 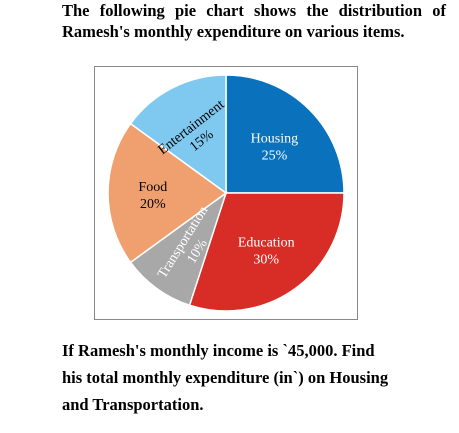 What do you see at coordinates (275, 156) in the screenshot?
I see `slice-value-housing: 25%` at bounding box center [275, 156].